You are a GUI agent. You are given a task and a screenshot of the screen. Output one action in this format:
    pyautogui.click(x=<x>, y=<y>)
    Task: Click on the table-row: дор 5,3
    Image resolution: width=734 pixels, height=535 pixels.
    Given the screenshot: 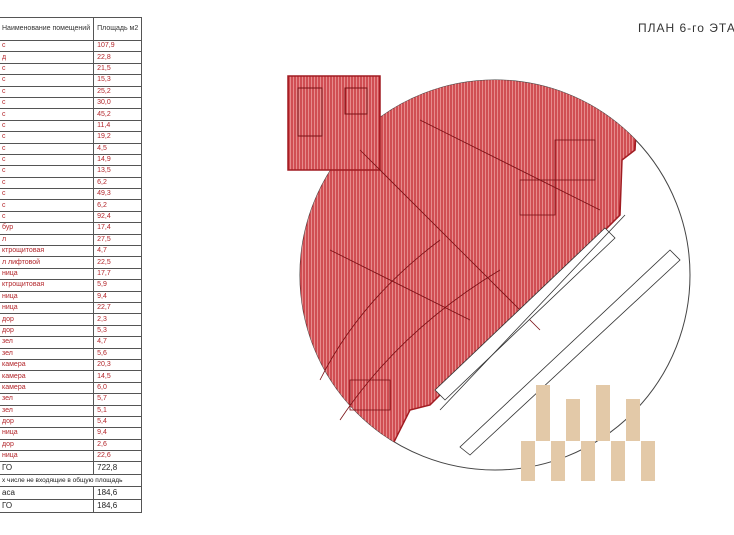 What is the action you would take?
    pyautogui.click(x=71, y=331)
    